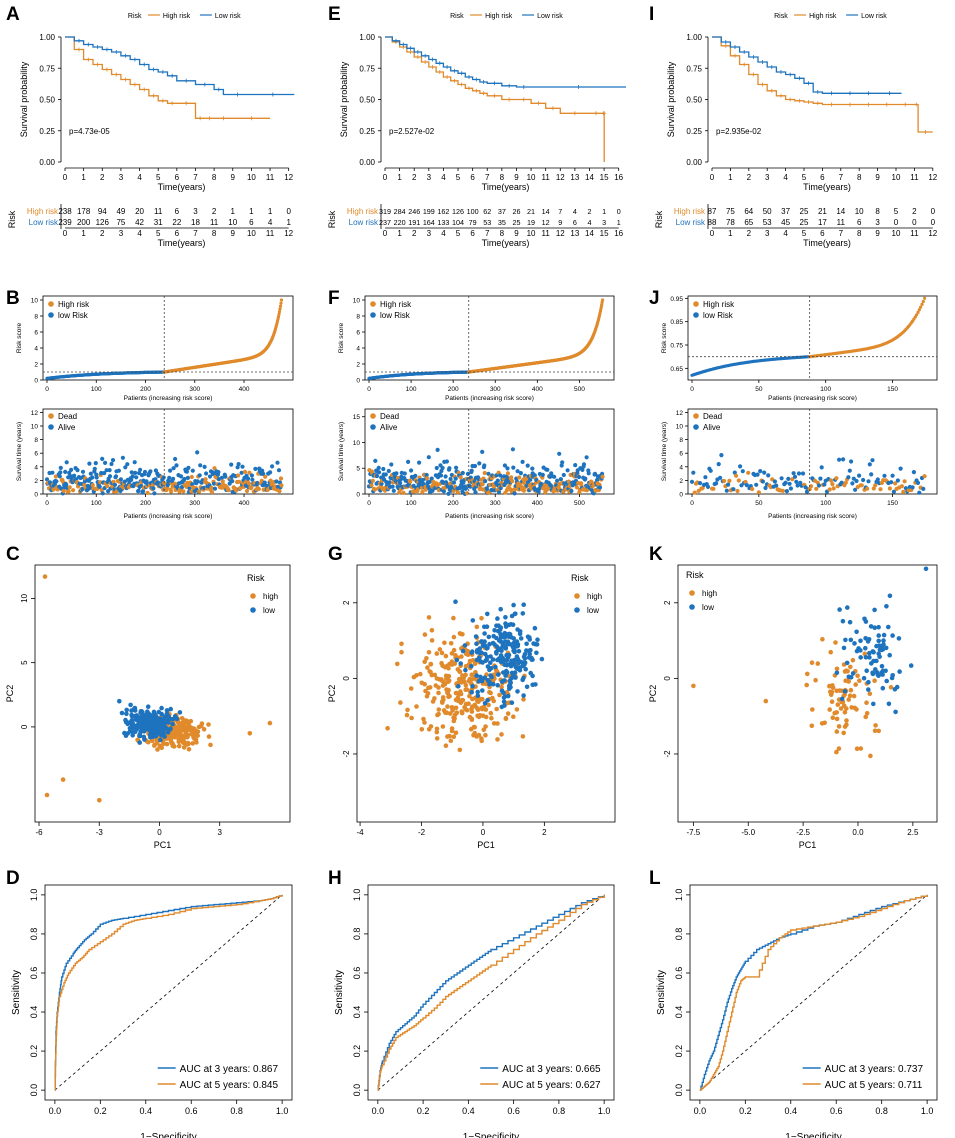  I want to click on km-curve-high, so click(822, 84).